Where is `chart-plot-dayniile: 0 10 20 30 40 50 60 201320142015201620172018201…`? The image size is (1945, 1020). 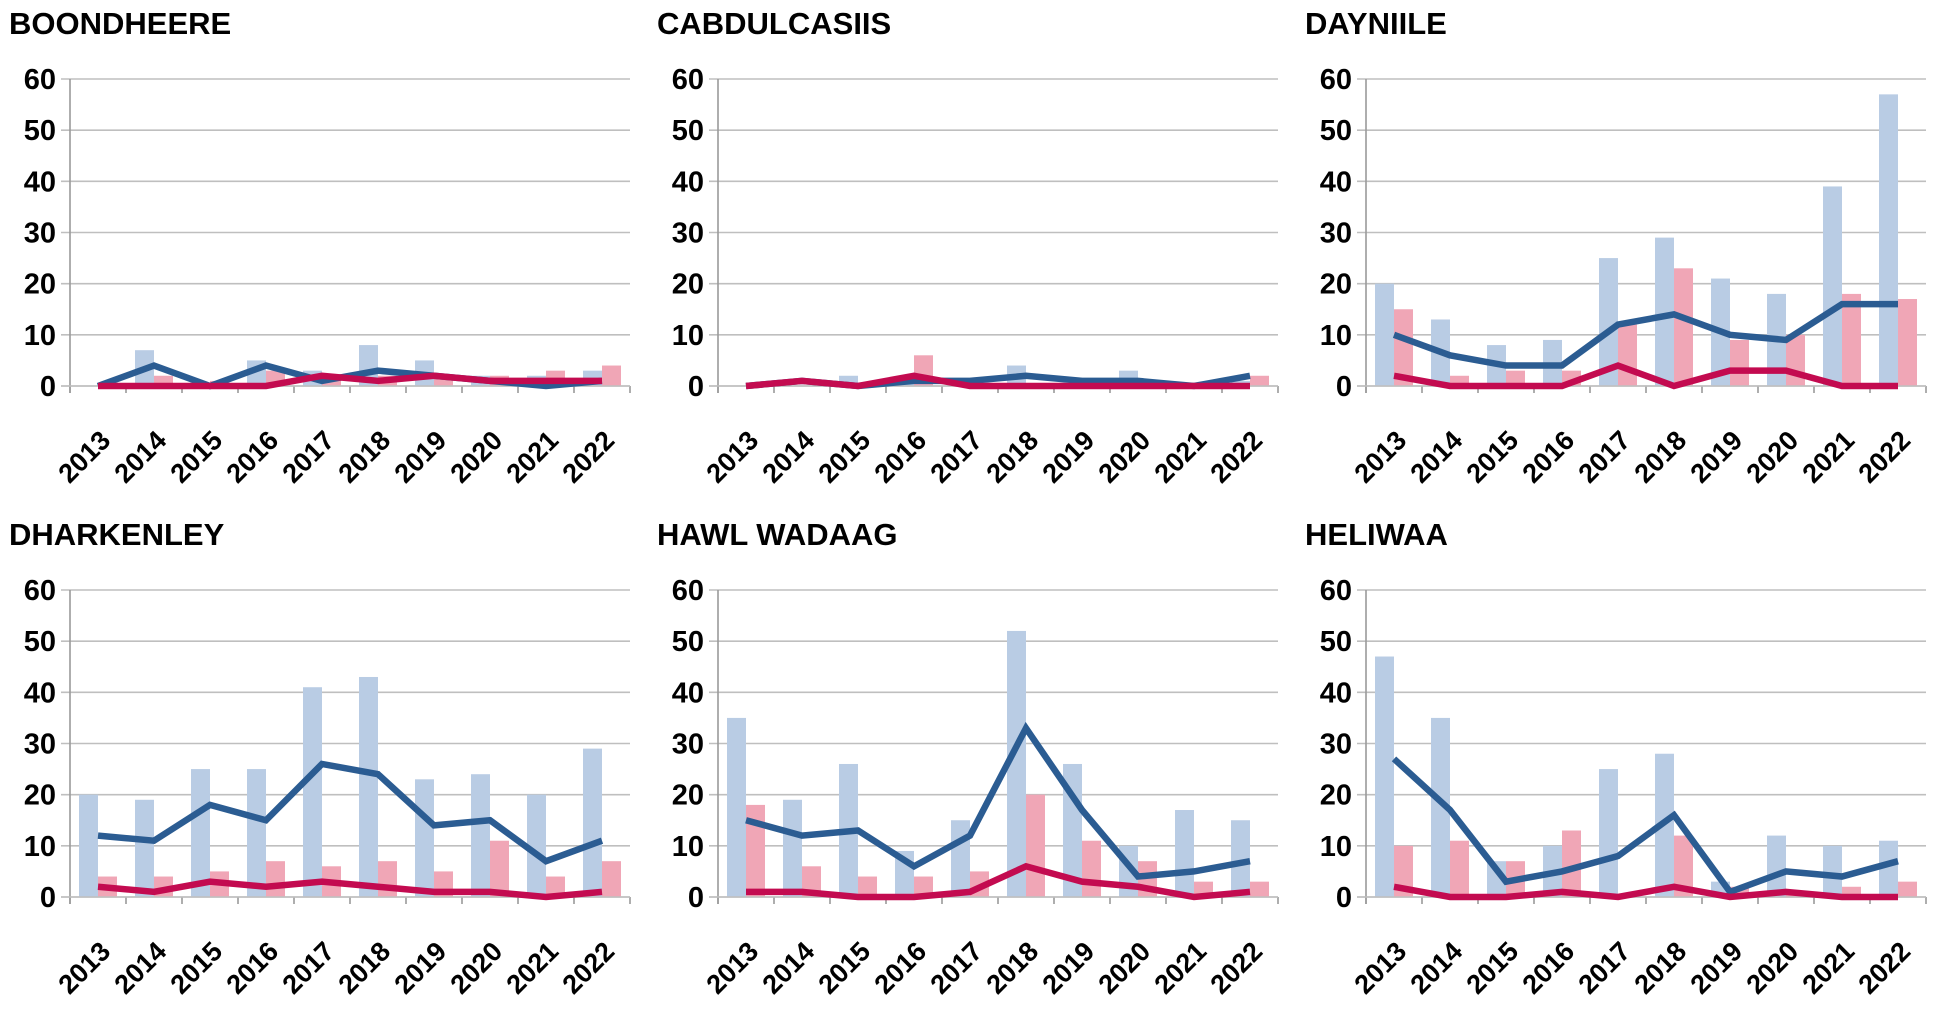
chart-plot-dayniile: 0 10 20 30 40 50 60 201320142015201620172018201… is located at coordinates (1623, 276).